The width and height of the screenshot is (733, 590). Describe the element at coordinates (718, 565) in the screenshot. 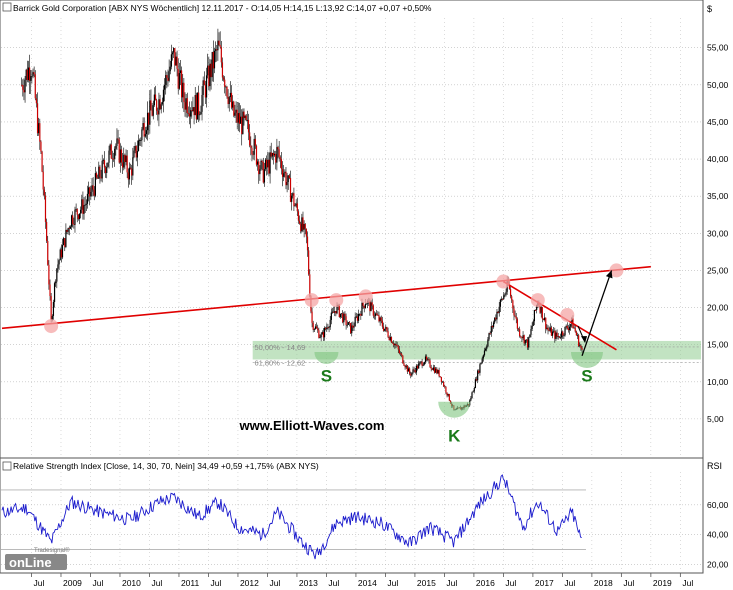

I see `rsi-y-tick: 20,00` at that location.